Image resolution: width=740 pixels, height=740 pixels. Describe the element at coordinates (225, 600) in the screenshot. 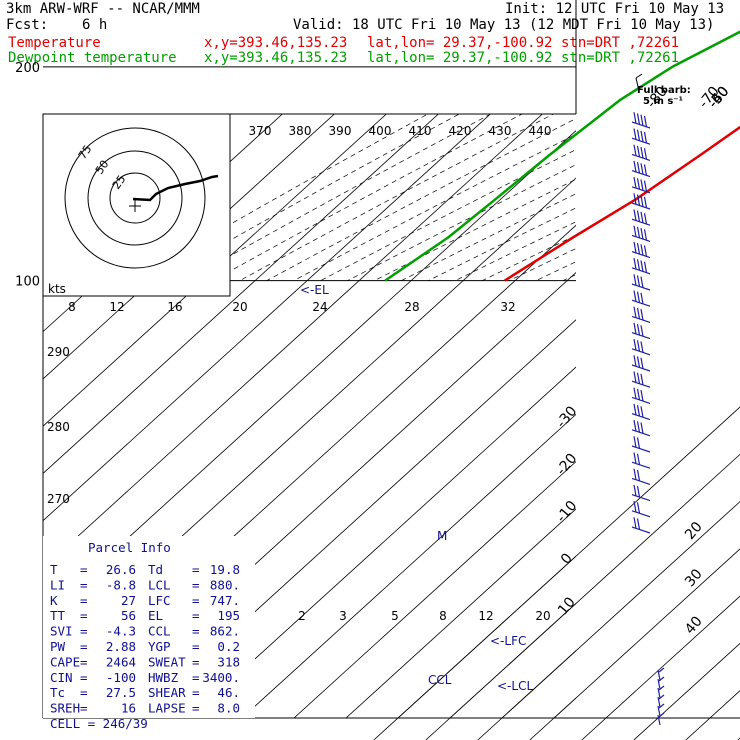

I see `parcel-value: 747.` at that location.